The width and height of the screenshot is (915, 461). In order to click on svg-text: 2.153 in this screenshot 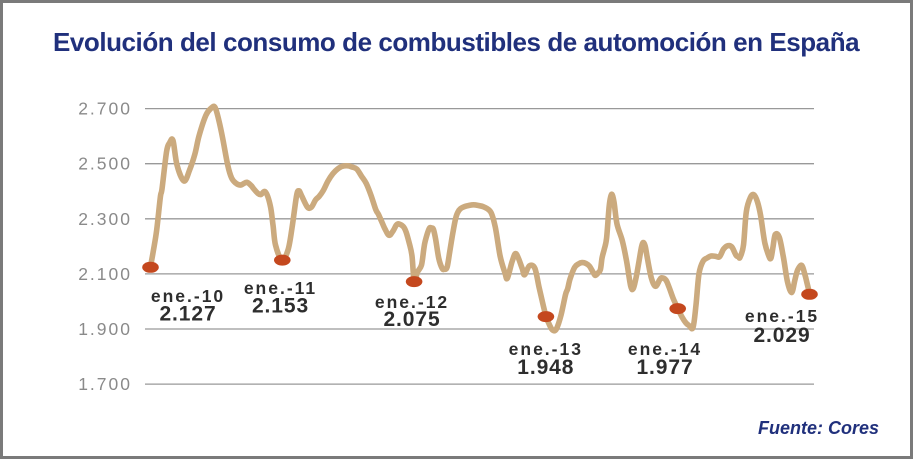, I will do `click(280, 306)`.